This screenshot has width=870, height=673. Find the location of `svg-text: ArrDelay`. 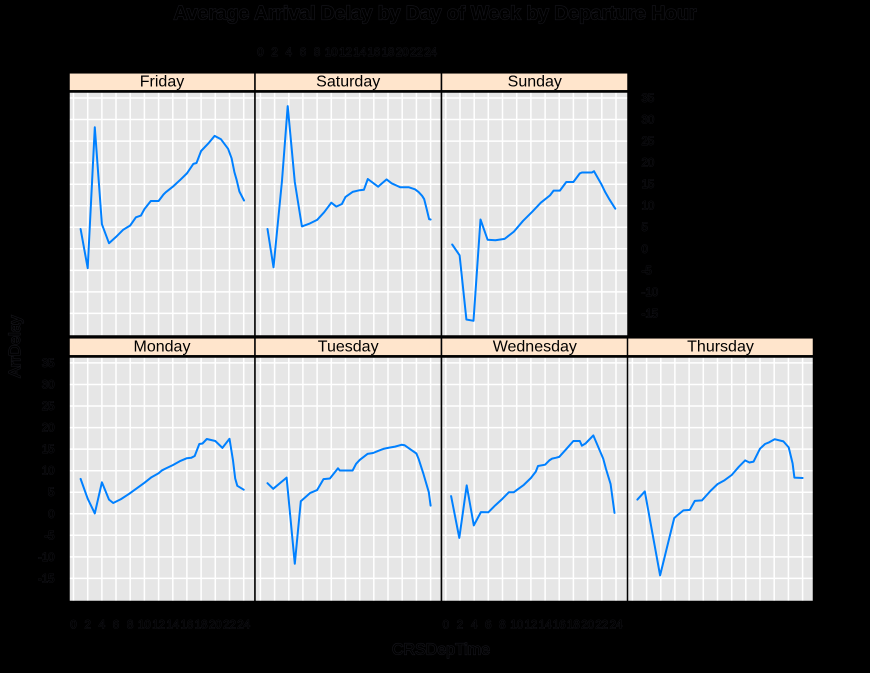

svg-text: ArrDelay is located at coordinates (15, 346).